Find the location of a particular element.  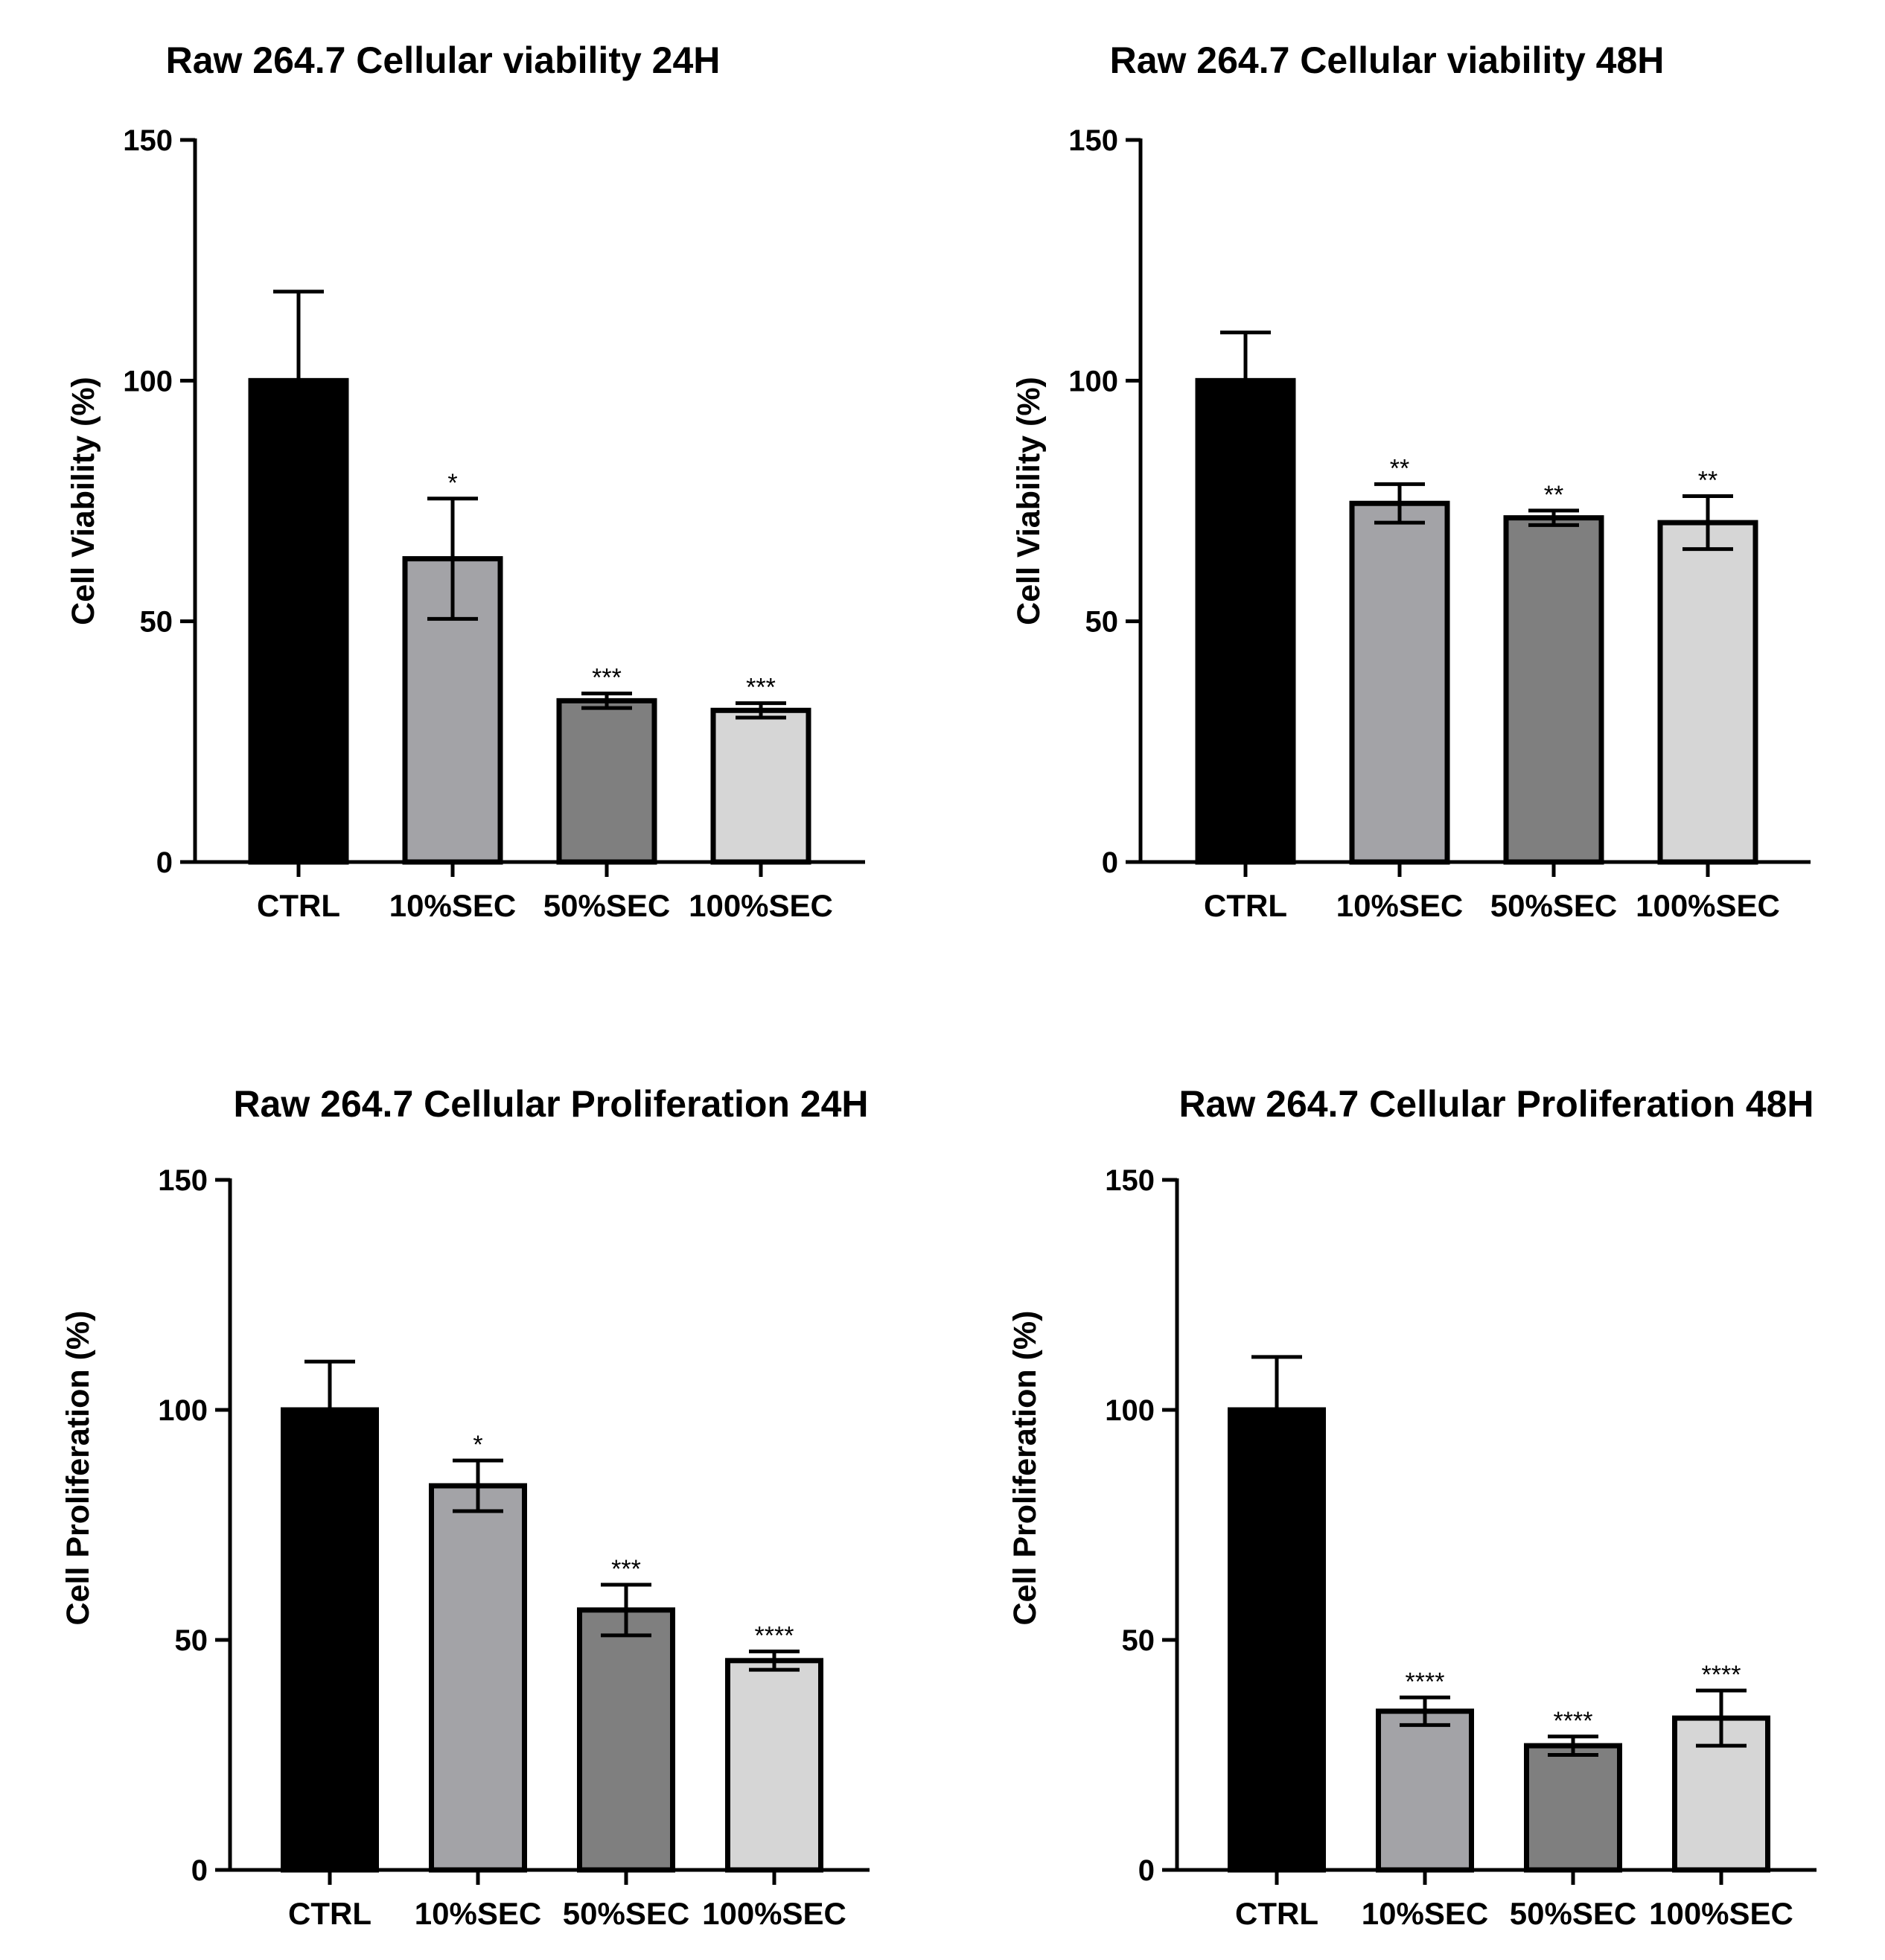

chart-title: Raw 264.7 Cellular Proliferation 48H is located at coordinates (1496, 1104).